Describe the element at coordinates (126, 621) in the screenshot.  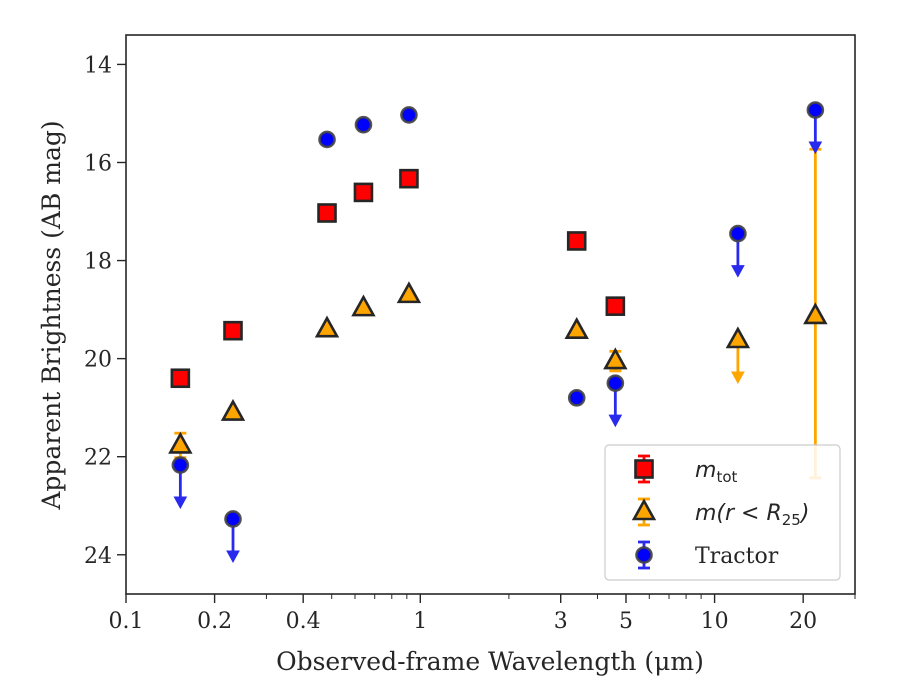
I see `x-tick-label: 0.1` at that location.